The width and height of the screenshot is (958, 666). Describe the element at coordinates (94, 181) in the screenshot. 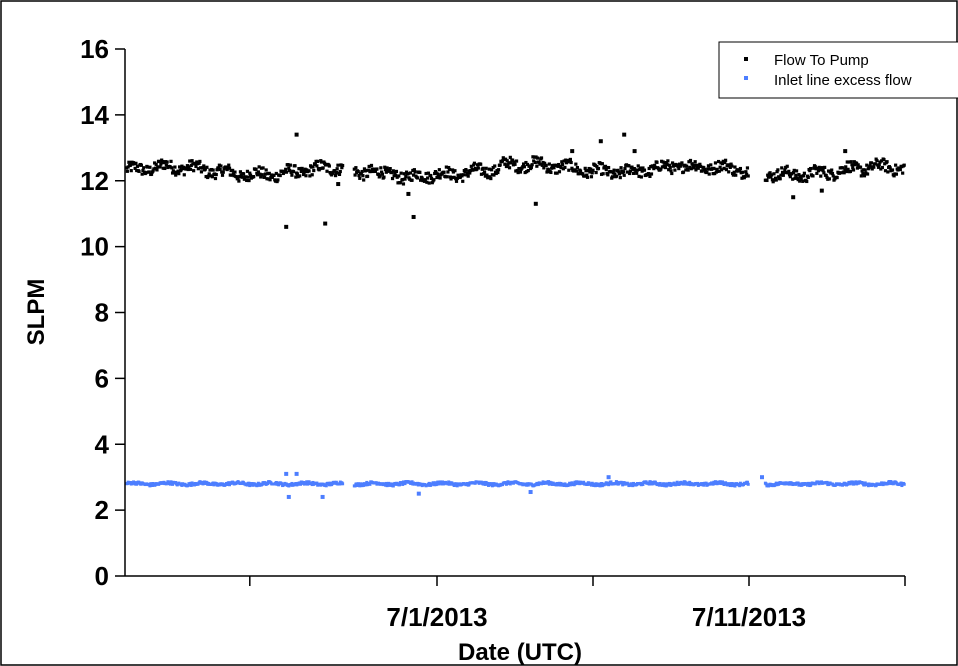

I see `y-tick-label: 12` at that location.